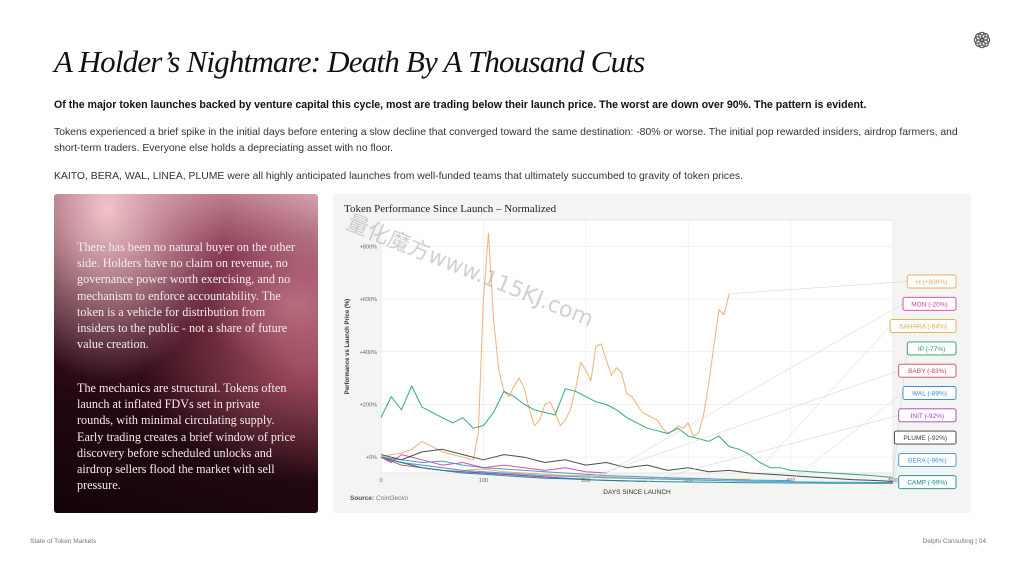 This screenshot has width=1024, height=576. I want to click on leader-line-plume, so click(893, 459).